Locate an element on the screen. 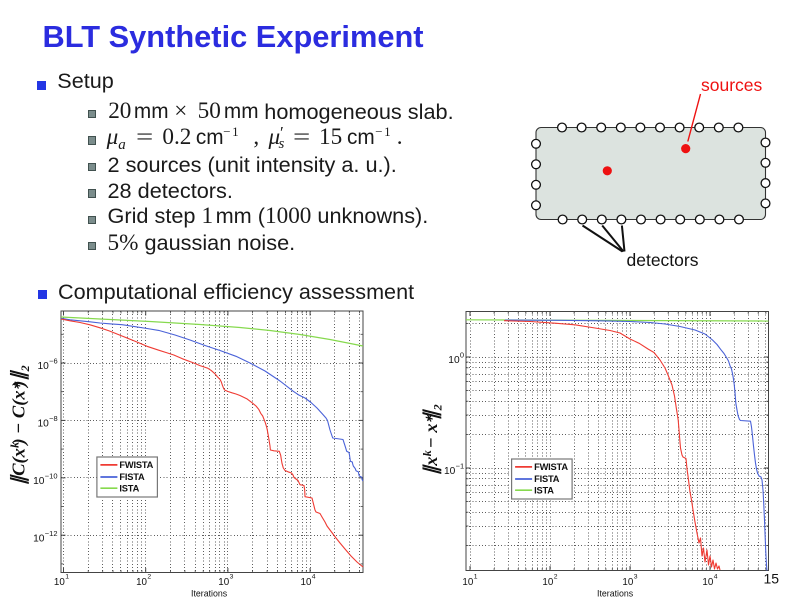 Image resolution: width=800 pixels, height=600 pixels. svg-text: sources is located at coordinates (732, 85).